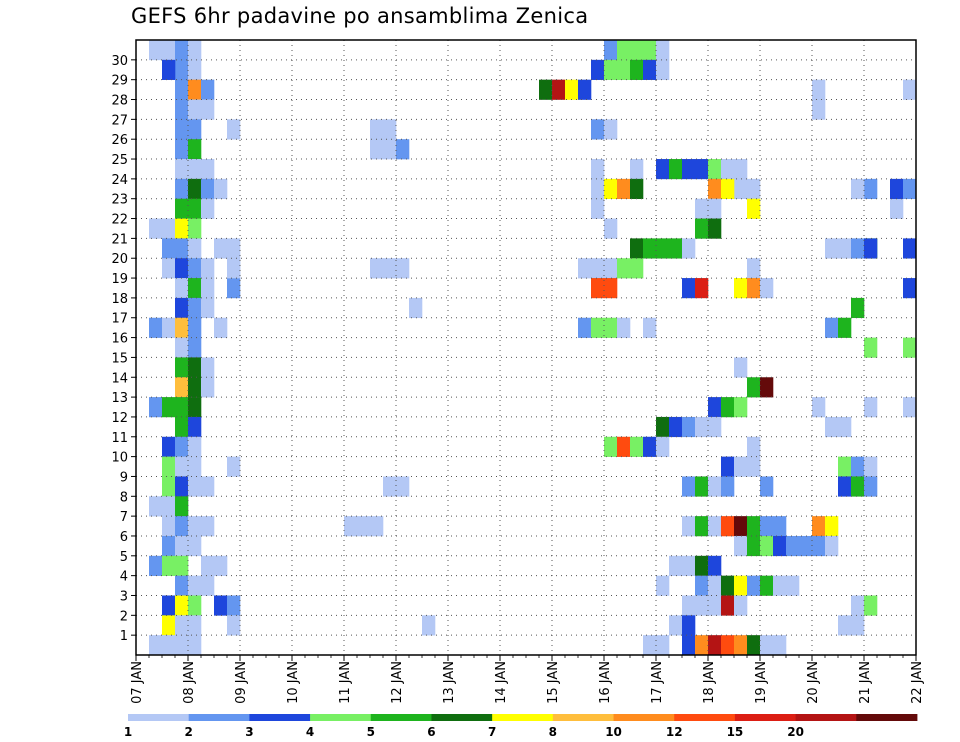 The image size is (960, 742). What do you see at coordinates (345, 682) in the screenshot?
I see `x-tick-label: 11 JAN` at bounding box center [345, 682].